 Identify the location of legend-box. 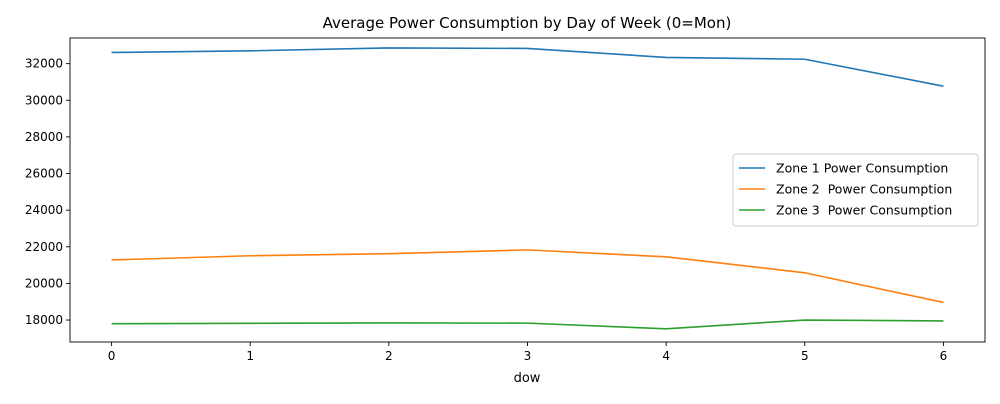
(855, 190).